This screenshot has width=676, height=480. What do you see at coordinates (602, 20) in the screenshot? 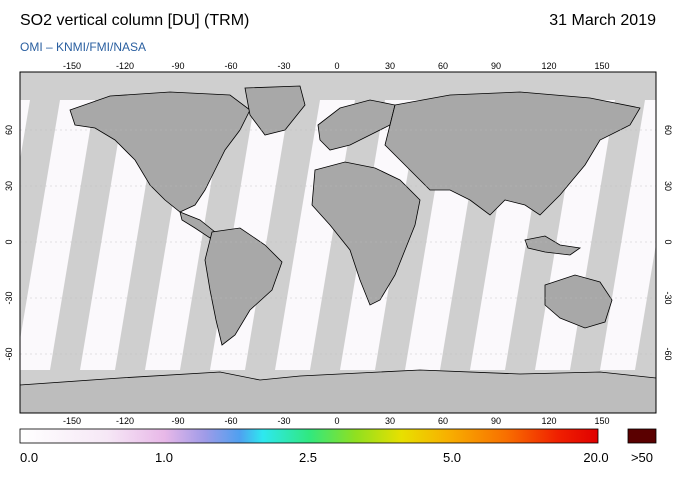
I see `map-date: 31 March 2019` at bounding box center [602, 20].